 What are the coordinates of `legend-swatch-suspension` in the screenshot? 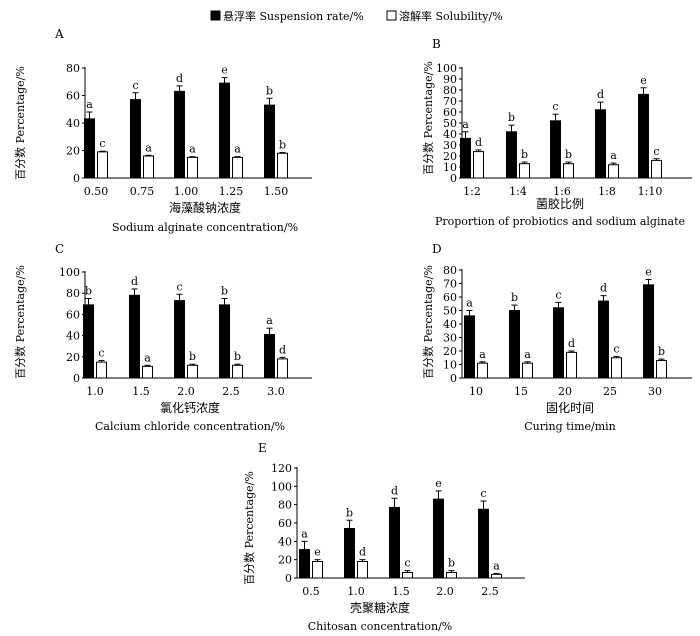 It's located at (215, 15).